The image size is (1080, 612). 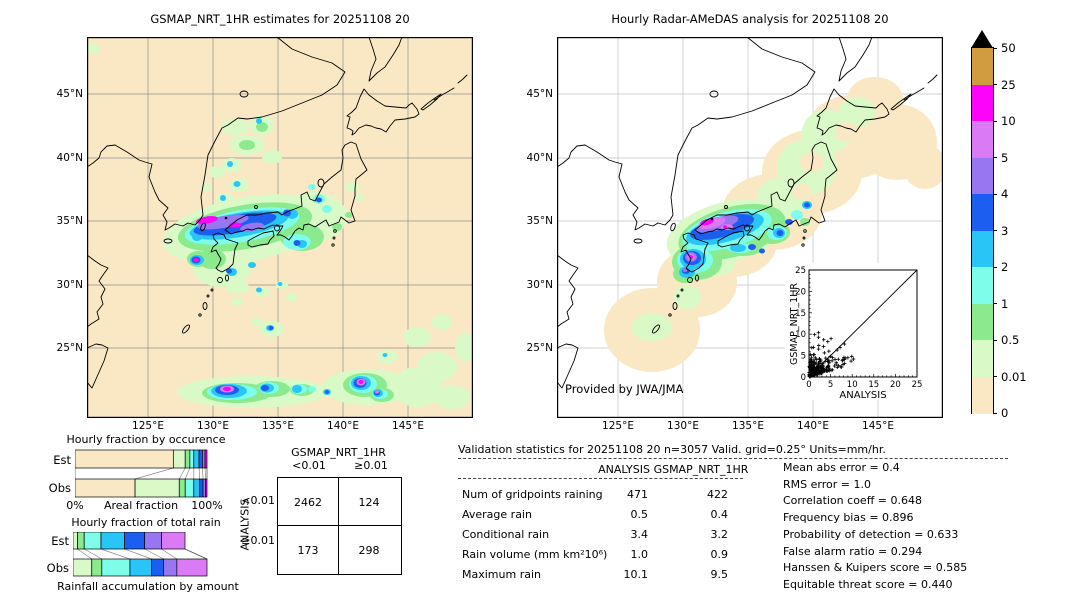 What do you see at coordinates (595, 574) in the screenshot?
I see `stats-table-row: Maximum rain 10.1 9.5` at bounding box center [595, 574].